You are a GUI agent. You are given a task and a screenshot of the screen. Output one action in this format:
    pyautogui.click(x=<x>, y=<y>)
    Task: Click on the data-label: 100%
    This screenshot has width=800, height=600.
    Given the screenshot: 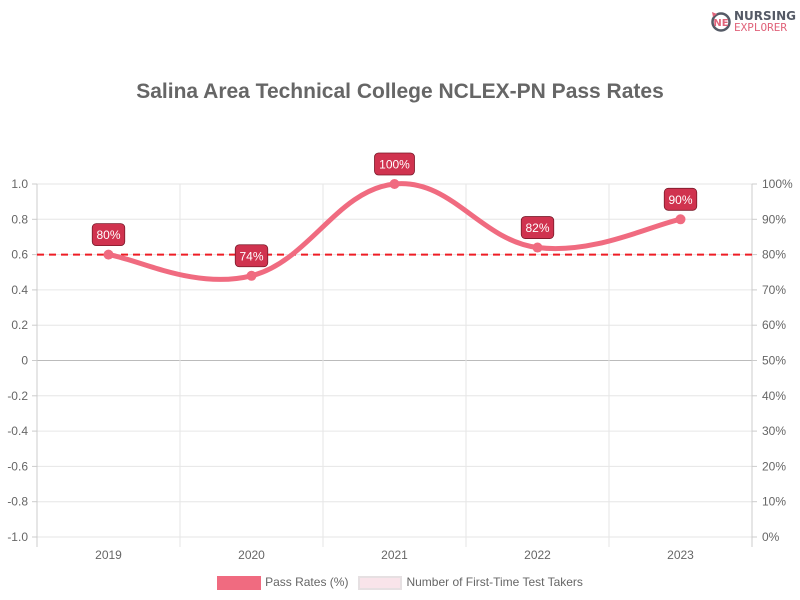 What is the action you would take?
    pyautogui.click(x=394, y=165)
    